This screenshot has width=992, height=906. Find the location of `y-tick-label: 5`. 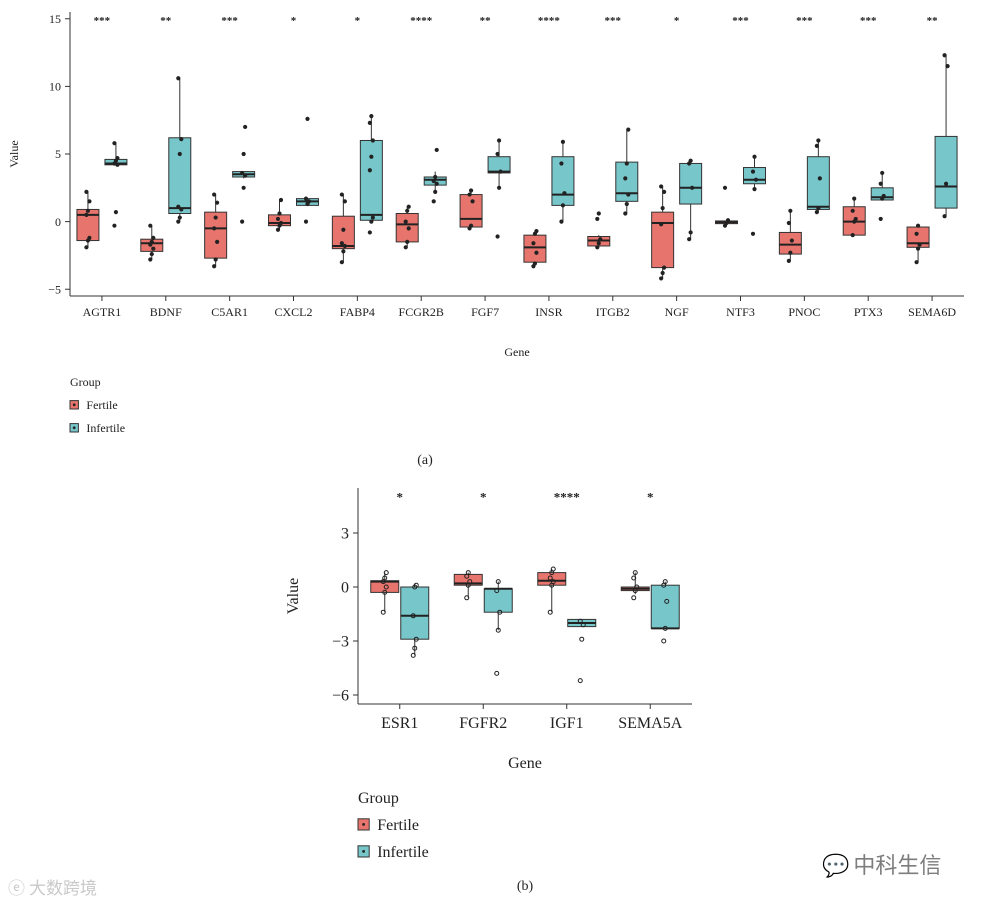

y-tick-label: 5 is located at coordinates (58, 154).